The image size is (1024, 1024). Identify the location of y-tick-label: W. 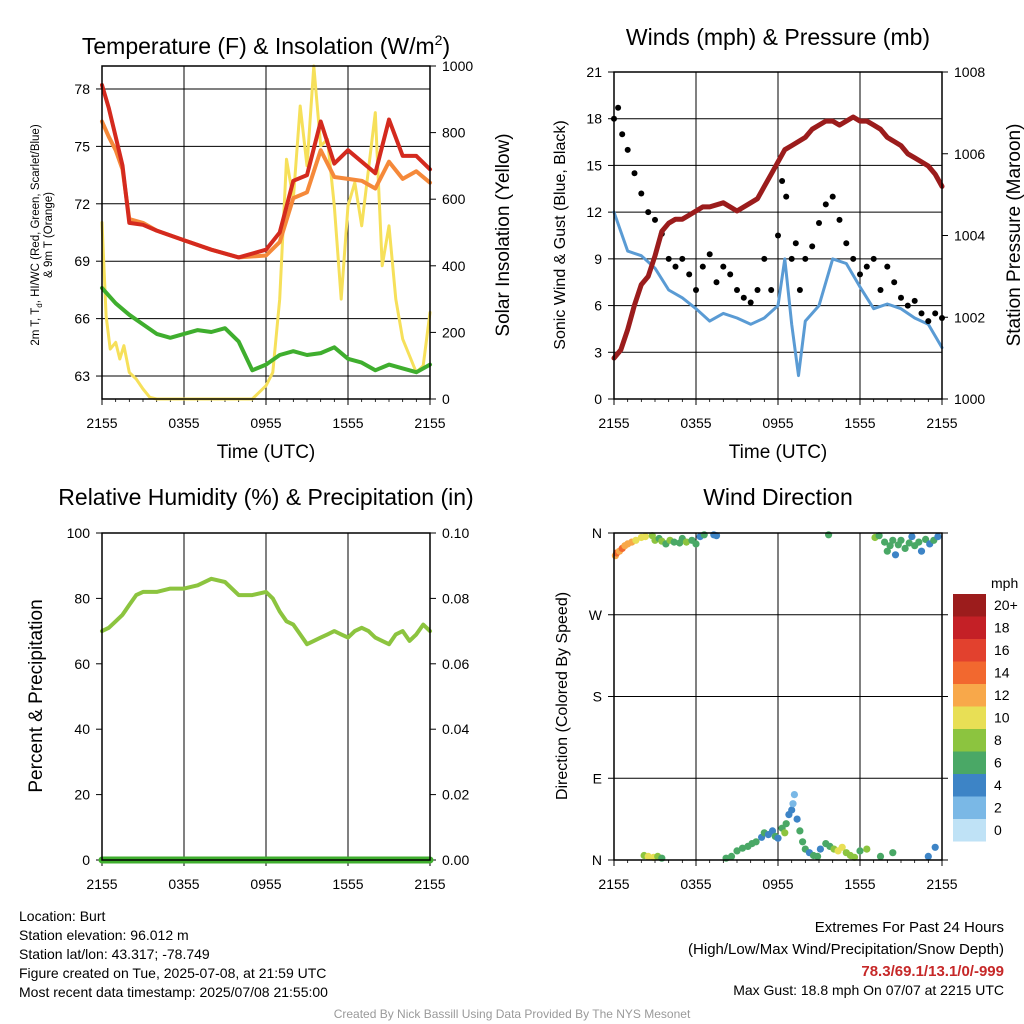
(596, 615).